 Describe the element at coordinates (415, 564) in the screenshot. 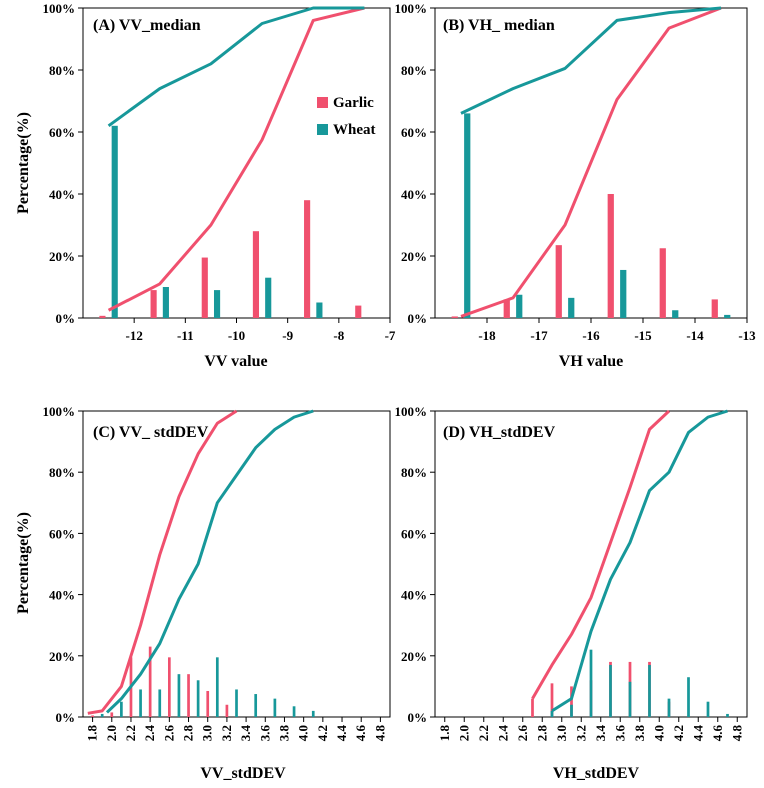

I see `panel-d-yticks: 0% 20% 40% 60% 80% 100%` at that location.